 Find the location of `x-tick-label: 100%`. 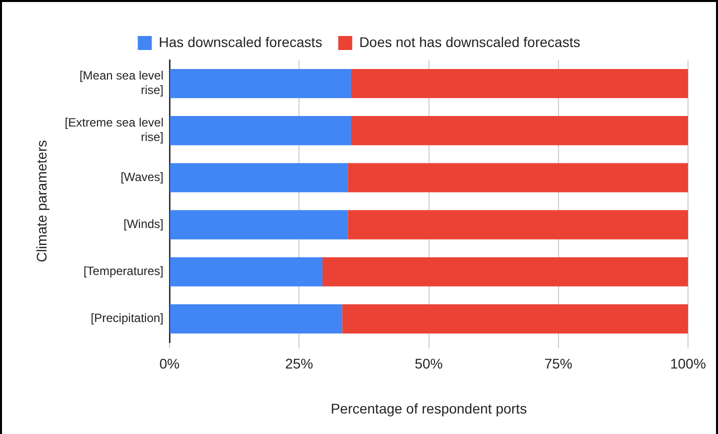

x-tick-label: 100% is located at coordinates (688, 364).